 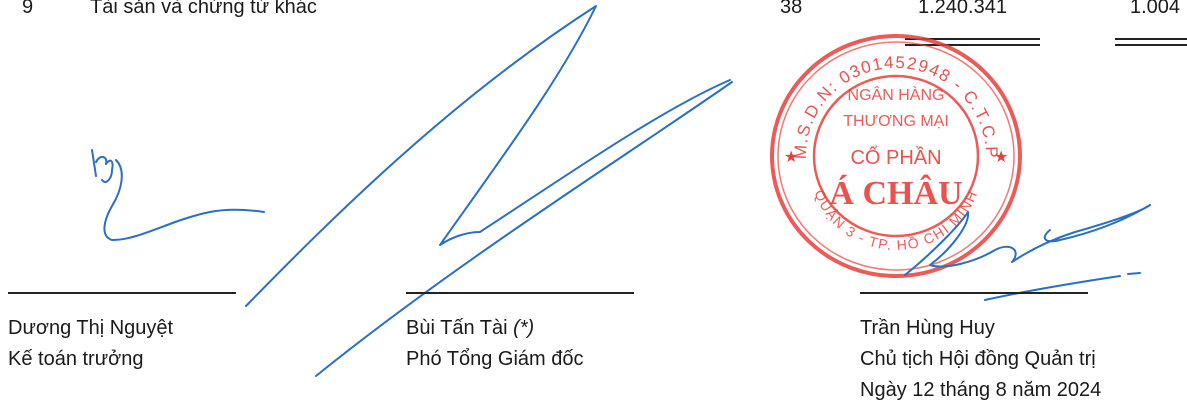 What do you see at coordinates (1001, 157) in the screenshot?
I see `seal-star-right: ★` at bounding box center [1001, 157].